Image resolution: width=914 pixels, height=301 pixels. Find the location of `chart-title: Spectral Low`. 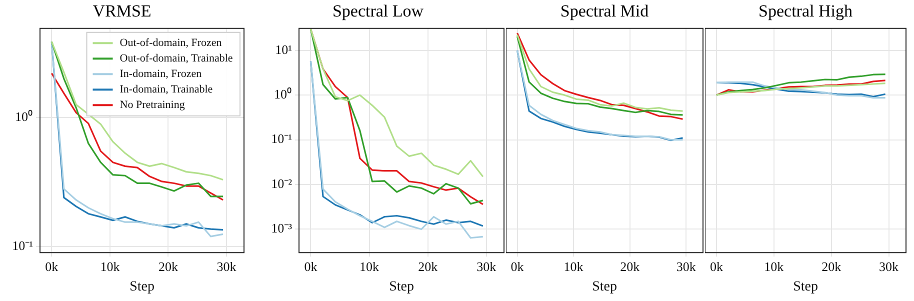

chart-title: Spectral Low is located at coordinates (378, 11).